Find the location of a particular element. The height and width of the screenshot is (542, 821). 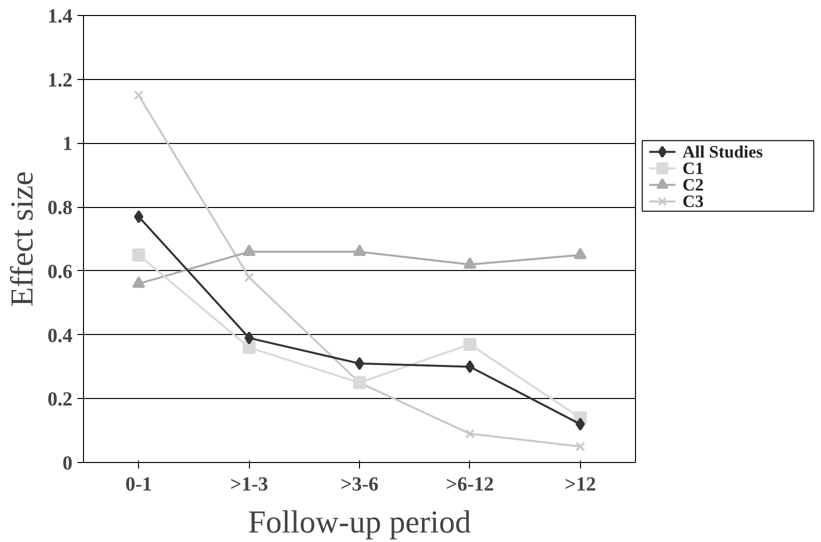

y-tick-label: 0.2 is located at coordinates (60, 399).